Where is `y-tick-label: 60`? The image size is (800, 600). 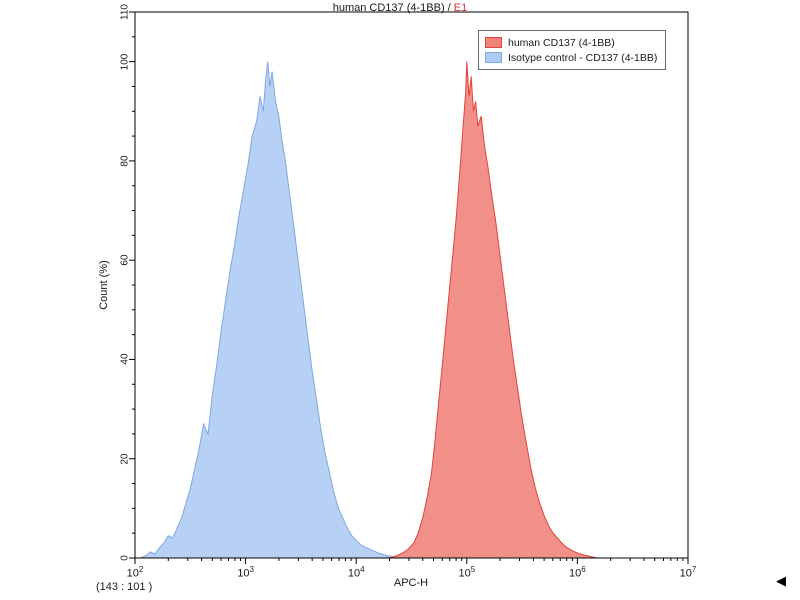
y-tick-label: 60 is located at coordinates (125, 260).